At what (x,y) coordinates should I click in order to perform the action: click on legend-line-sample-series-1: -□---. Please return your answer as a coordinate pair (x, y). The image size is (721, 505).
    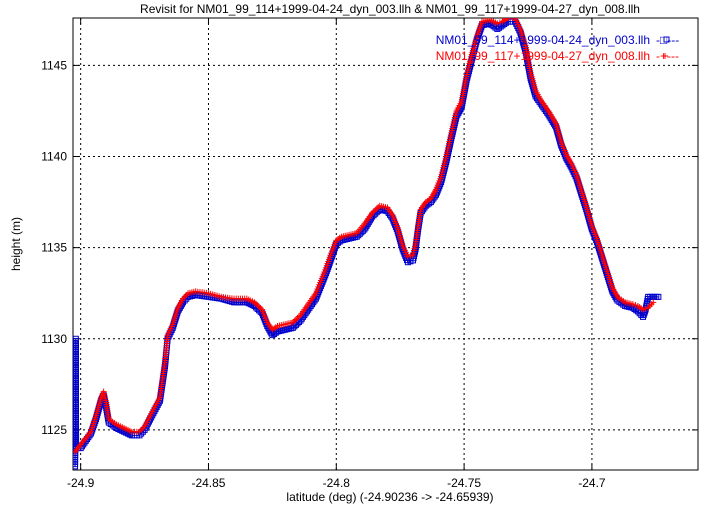
    Looking at the image, I should click on (667, 40).